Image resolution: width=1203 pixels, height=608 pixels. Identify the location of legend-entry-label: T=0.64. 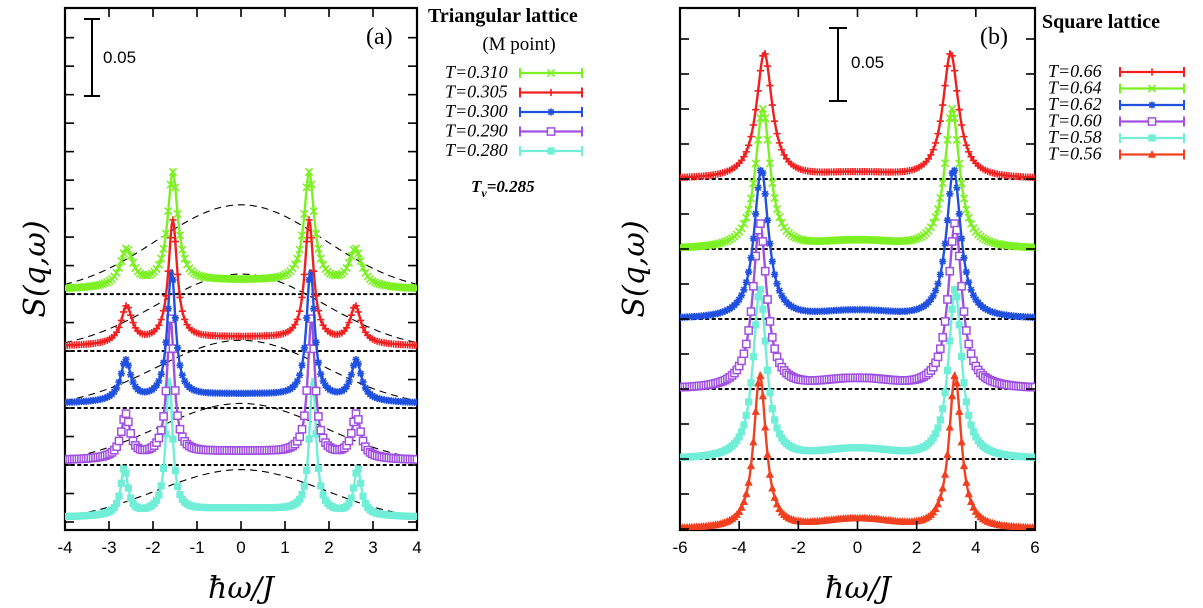
(1075, 88).